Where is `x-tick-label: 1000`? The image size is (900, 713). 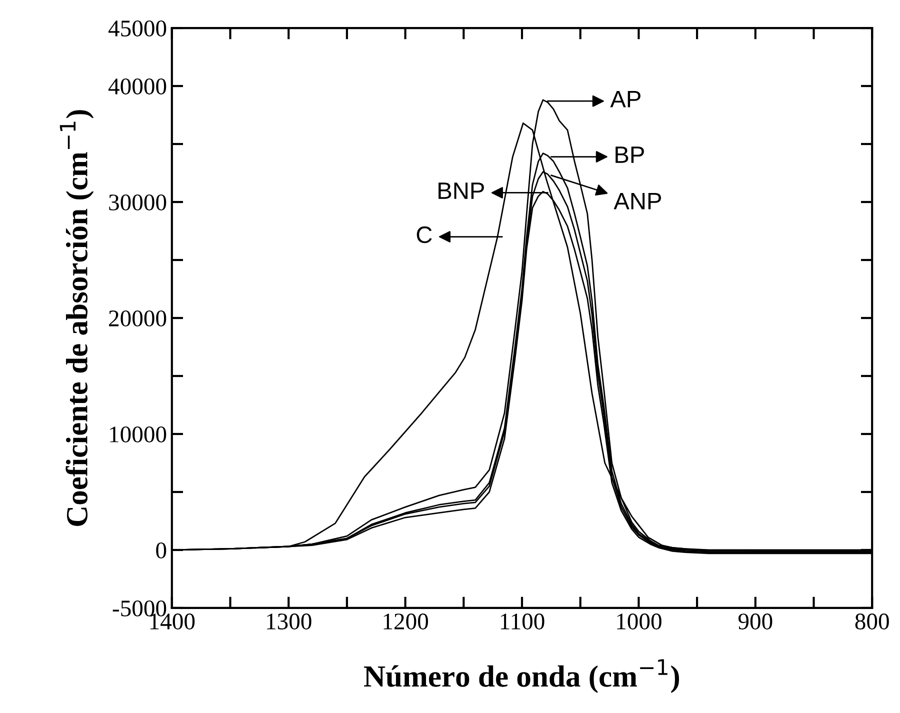 x-tick-label: 1000 is located at coordinates (639, 622).